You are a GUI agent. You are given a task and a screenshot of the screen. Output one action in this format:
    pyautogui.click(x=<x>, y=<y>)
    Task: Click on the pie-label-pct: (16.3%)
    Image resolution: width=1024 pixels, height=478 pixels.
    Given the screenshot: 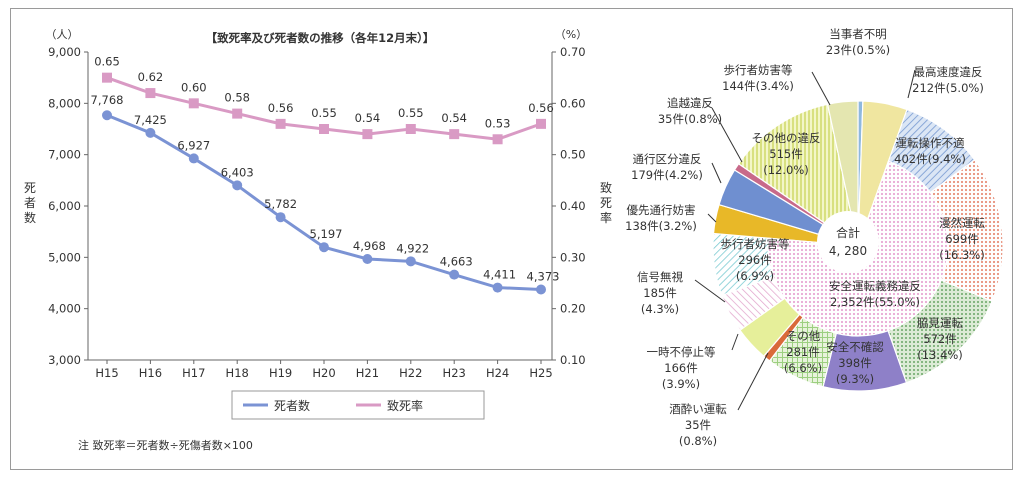 What is the action you would take?
    pyautogui.click(x=962, y=255)
    